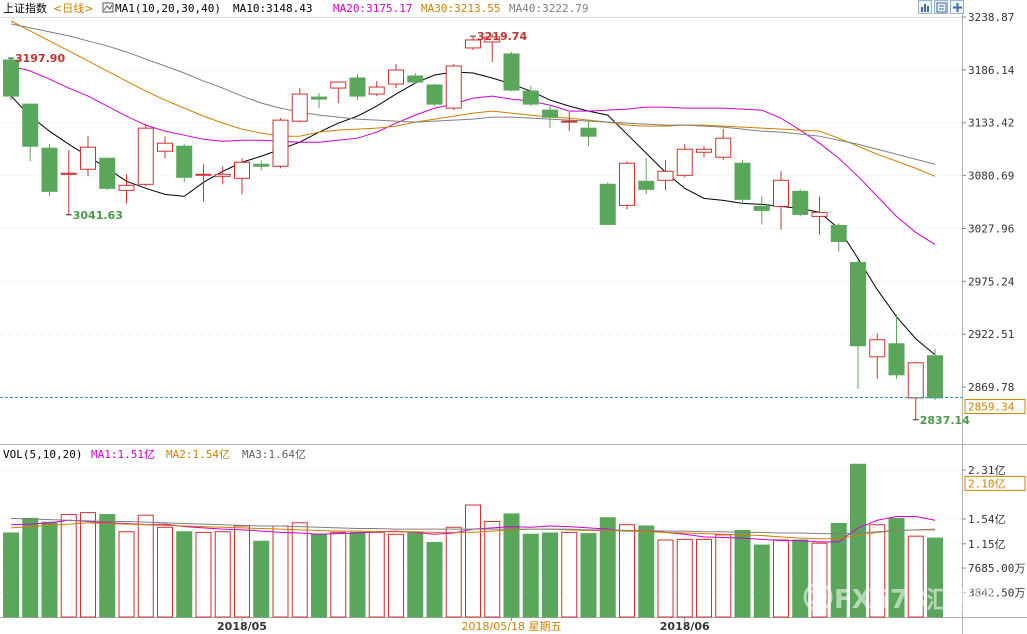 This screenshot has width=1027, height=634. I want to click on ma10-value: MA10:3148.43, so click(272, 8).